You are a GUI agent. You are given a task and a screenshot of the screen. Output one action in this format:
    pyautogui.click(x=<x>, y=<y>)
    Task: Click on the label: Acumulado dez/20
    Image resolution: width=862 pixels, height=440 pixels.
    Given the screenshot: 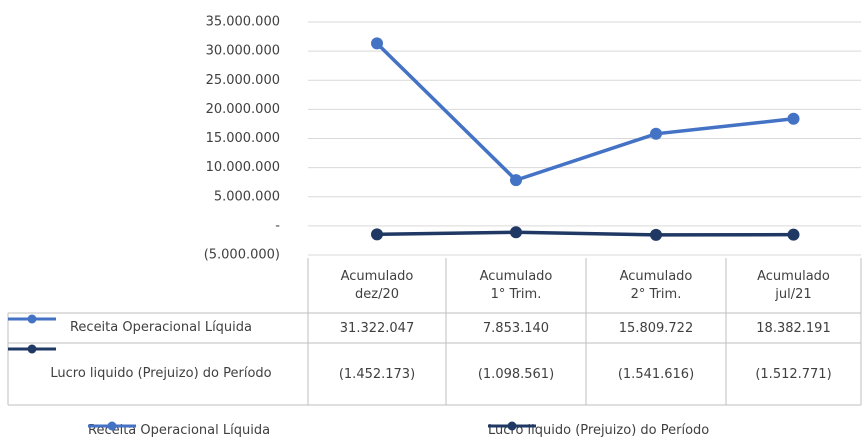 What is the action you would take?
    pyautogui.click(x=377, y=285)
    